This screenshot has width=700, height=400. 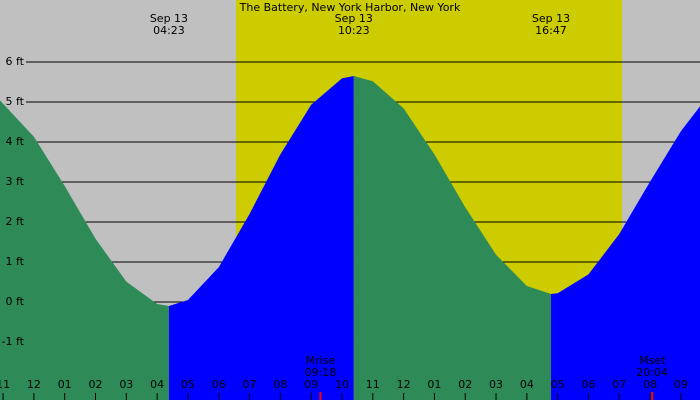 What do you see at coordinates (15, 181) in the screenshot?
I see `y-tick-label: 3 ft` at bounding box center [15, 181].